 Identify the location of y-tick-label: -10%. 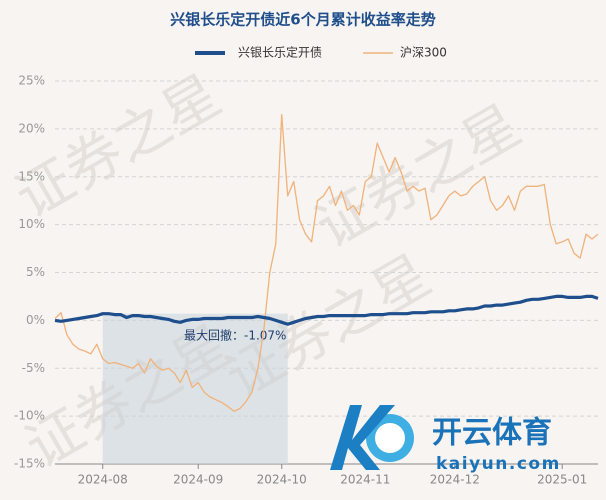
(29, 416).